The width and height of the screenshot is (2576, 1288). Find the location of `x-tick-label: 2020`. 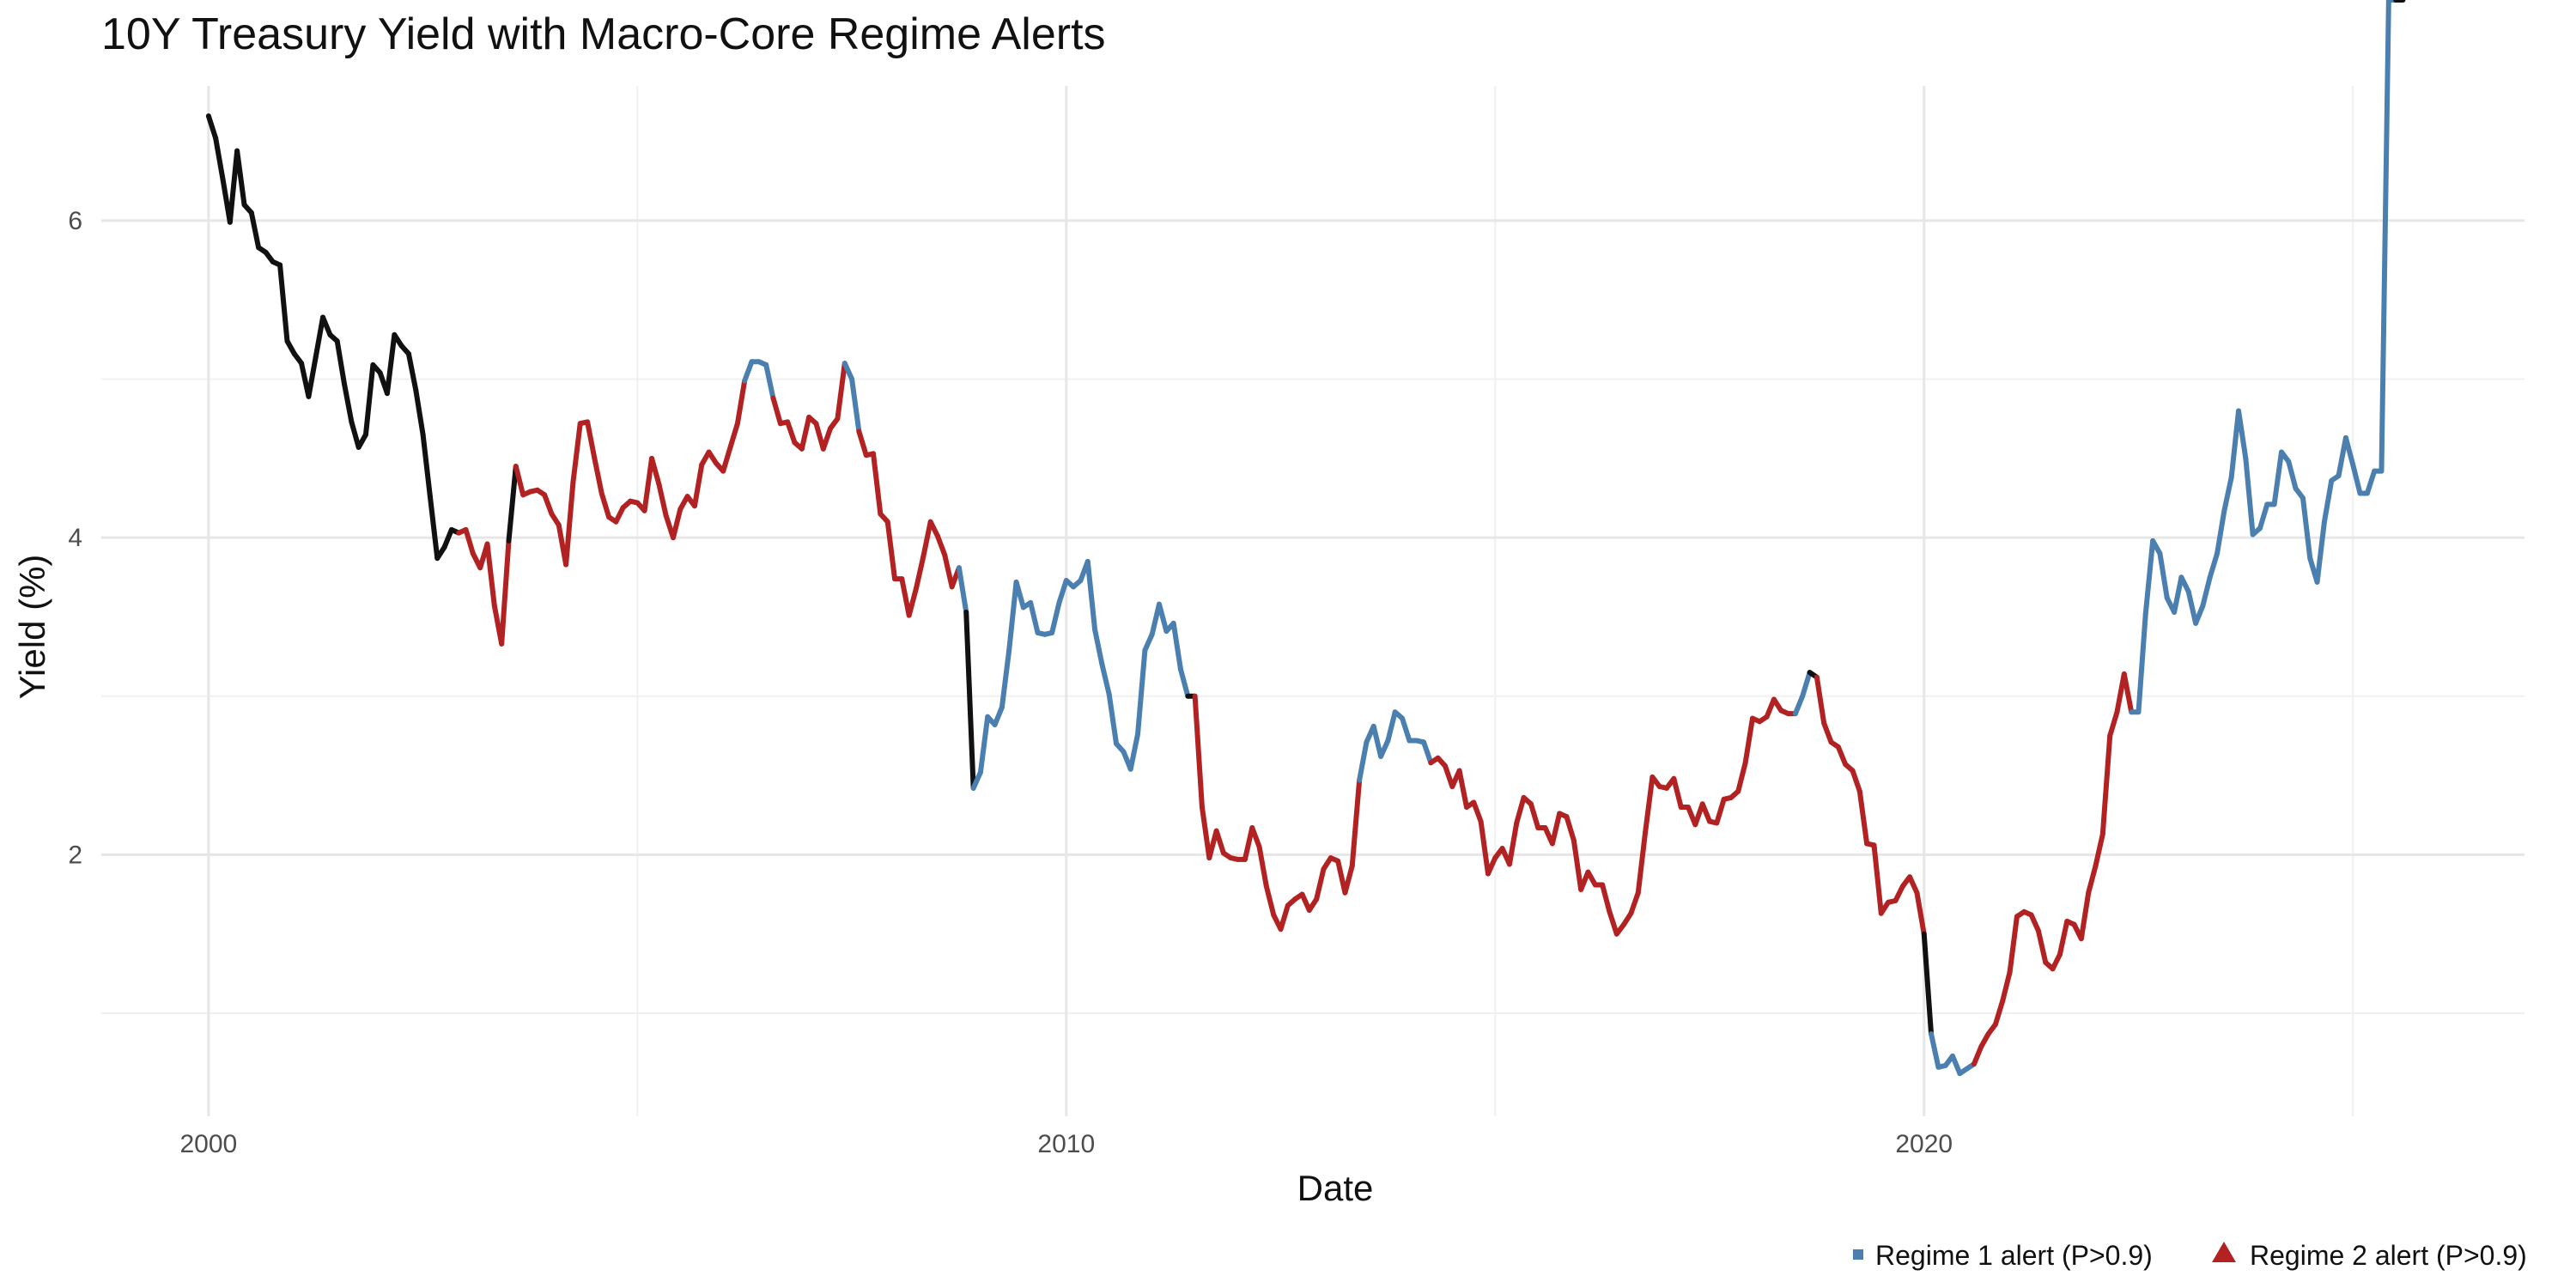

x-tick-label: 2020 is located at coordinates (1924, 1144).